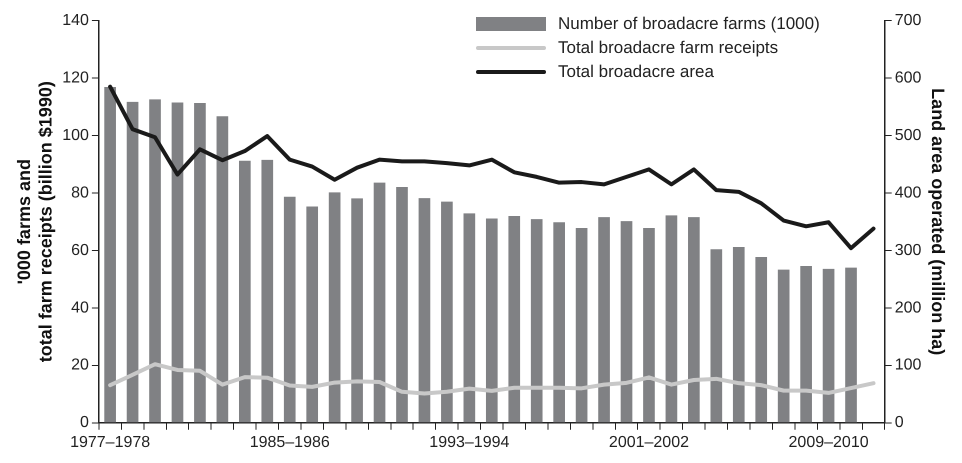  I want to click on legend-label: Total broadacre farm receipts, so click(668, 48).